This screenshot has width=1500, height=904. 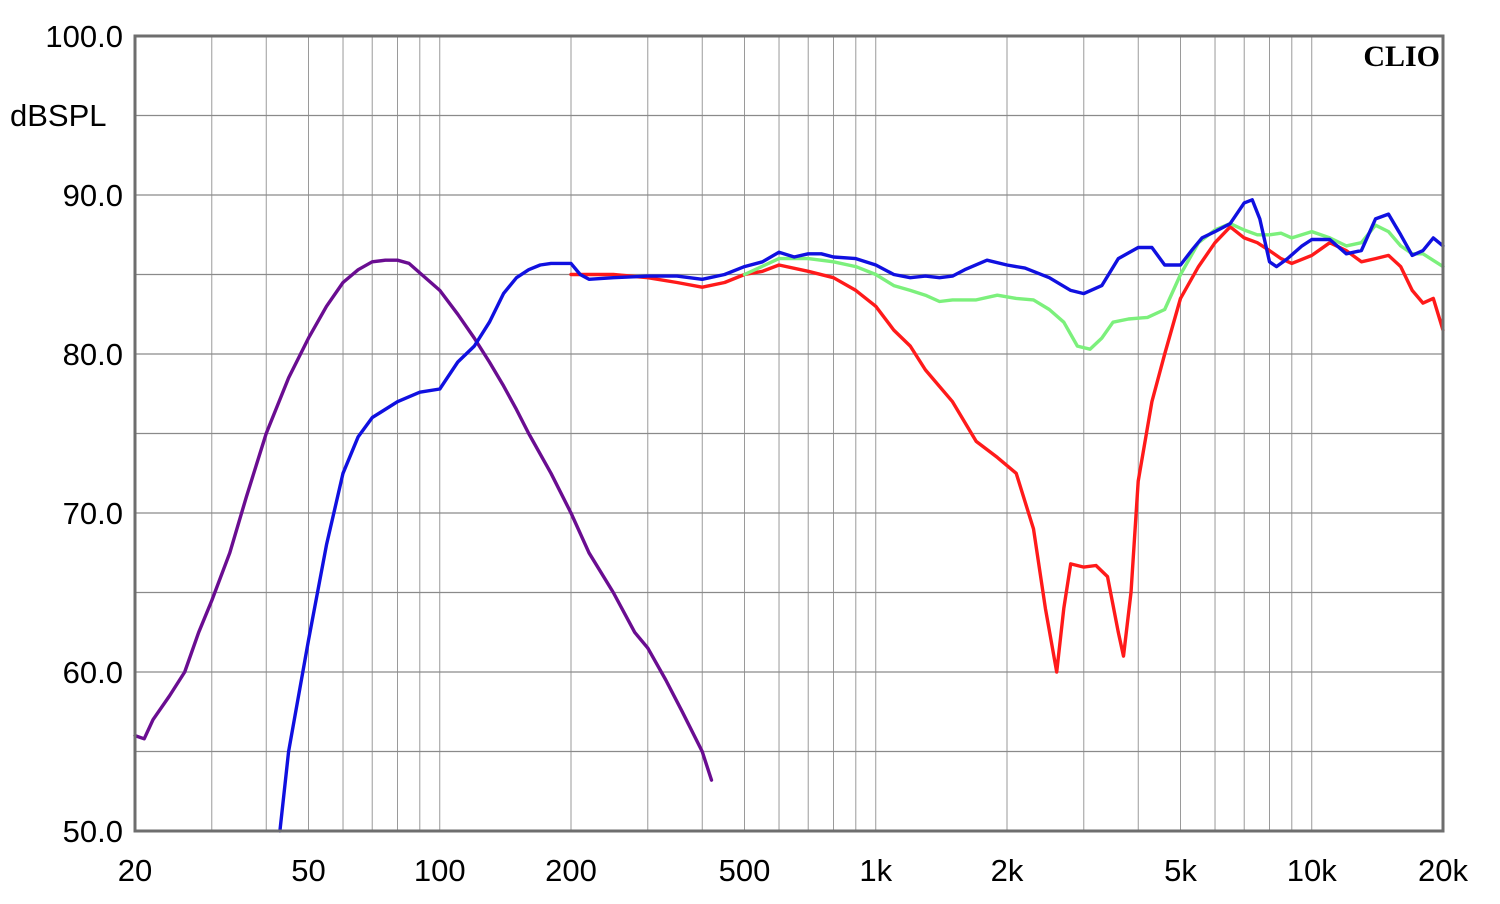 What do you see at coordinates (1401, 56) in the screenshot?
I see `brand-label: CLIO` at bounding box center [1401, 56].